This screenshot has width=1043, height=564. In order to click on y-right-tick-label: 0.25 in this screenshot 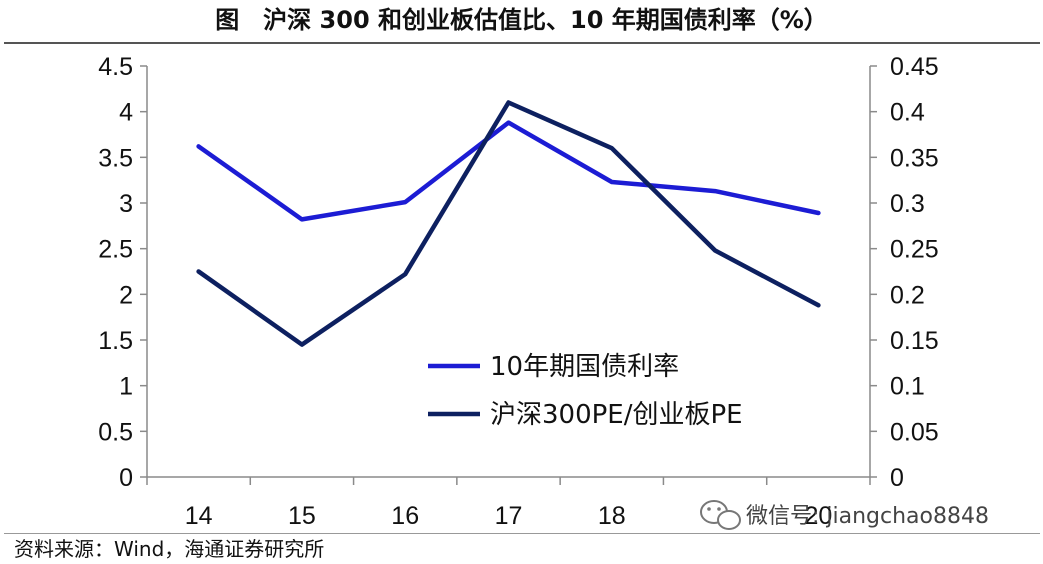, I will do `click(914, 250)`.